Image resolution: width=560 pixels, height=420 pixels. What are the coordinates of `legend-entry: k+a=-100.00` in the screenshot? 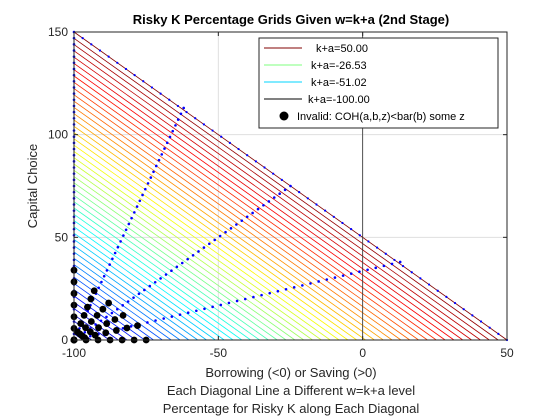 It's located at (317, 100).